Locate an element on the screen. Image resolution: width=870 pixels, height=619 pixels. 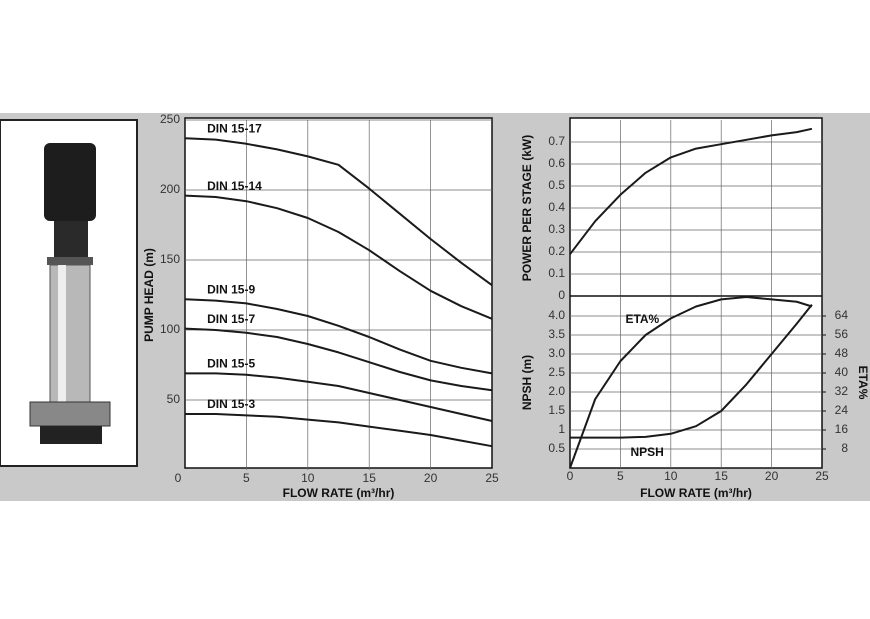
y-tick-label: 1 is located at coordinates (561, 429).